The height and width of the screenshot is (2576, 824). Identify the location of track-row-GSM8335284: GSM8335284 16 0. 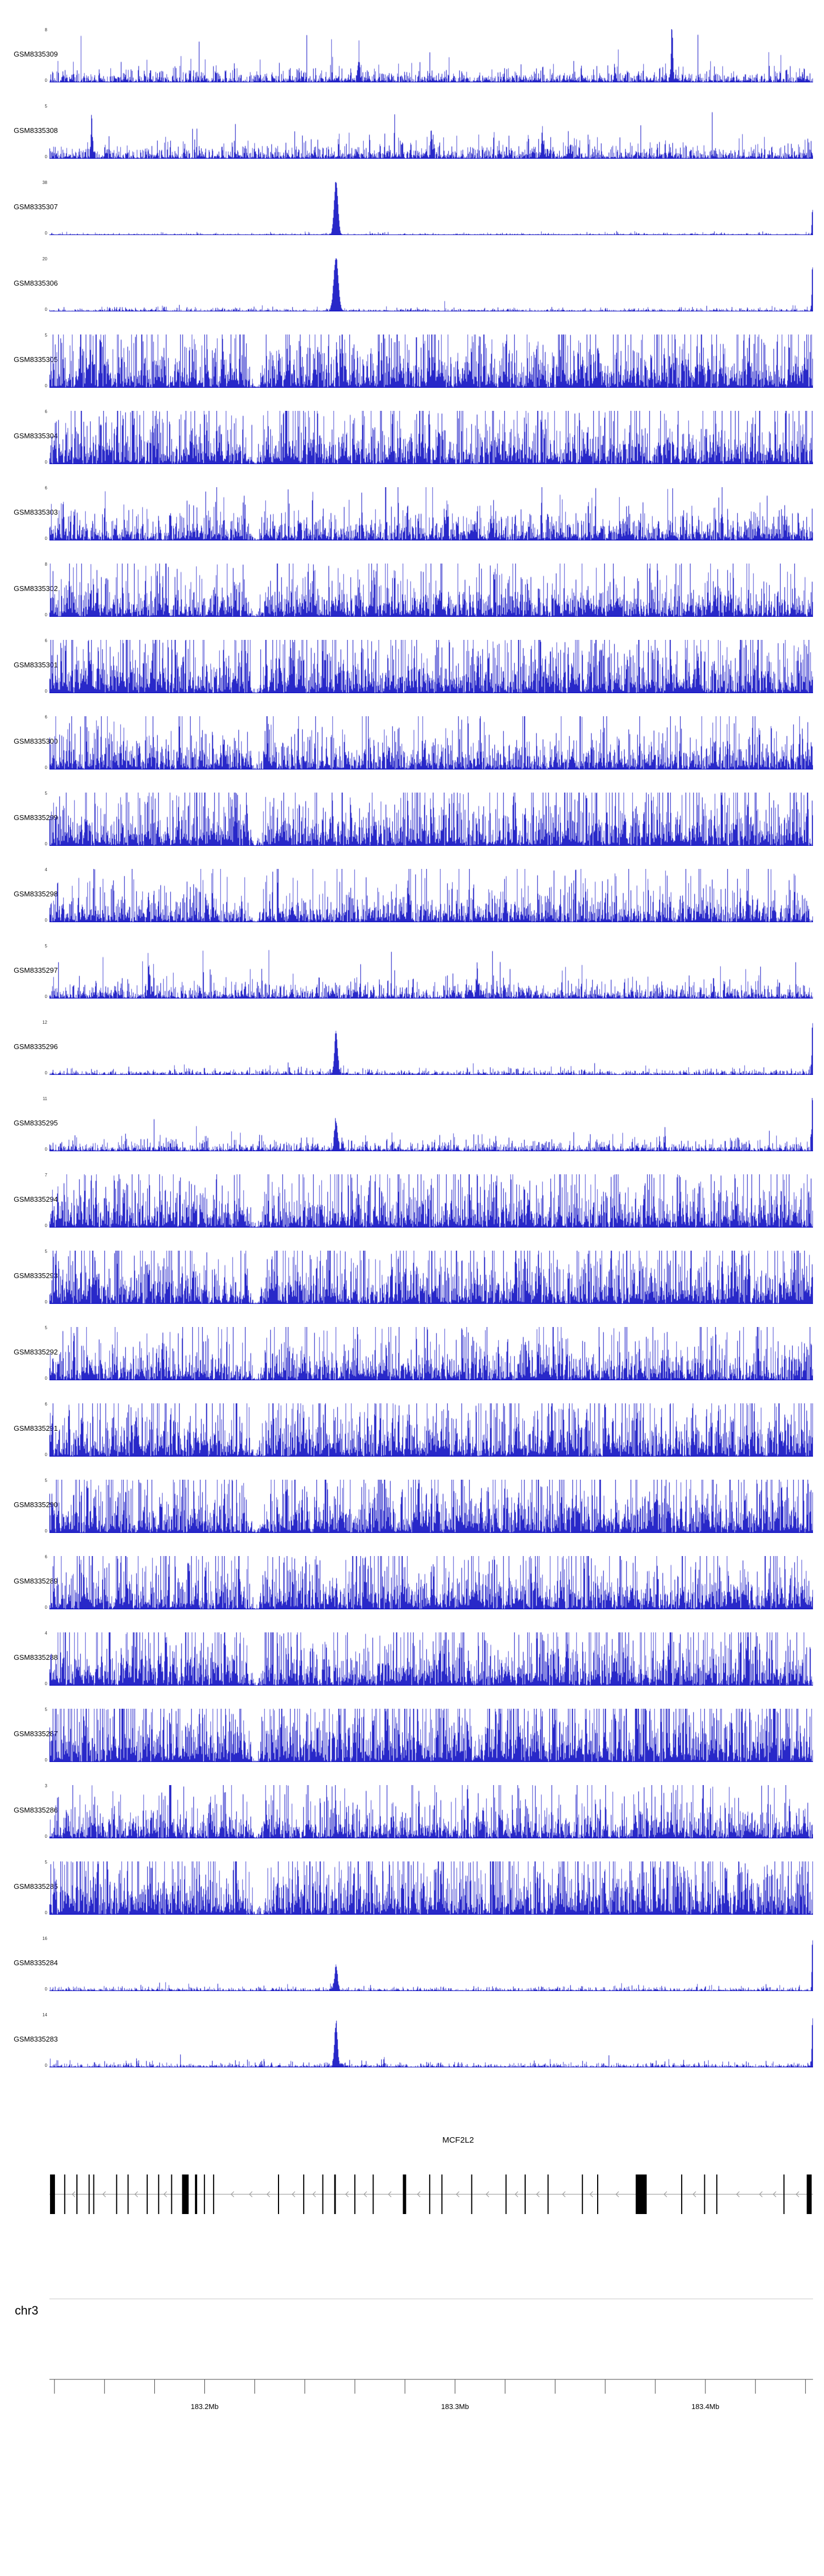
(412, 1971).